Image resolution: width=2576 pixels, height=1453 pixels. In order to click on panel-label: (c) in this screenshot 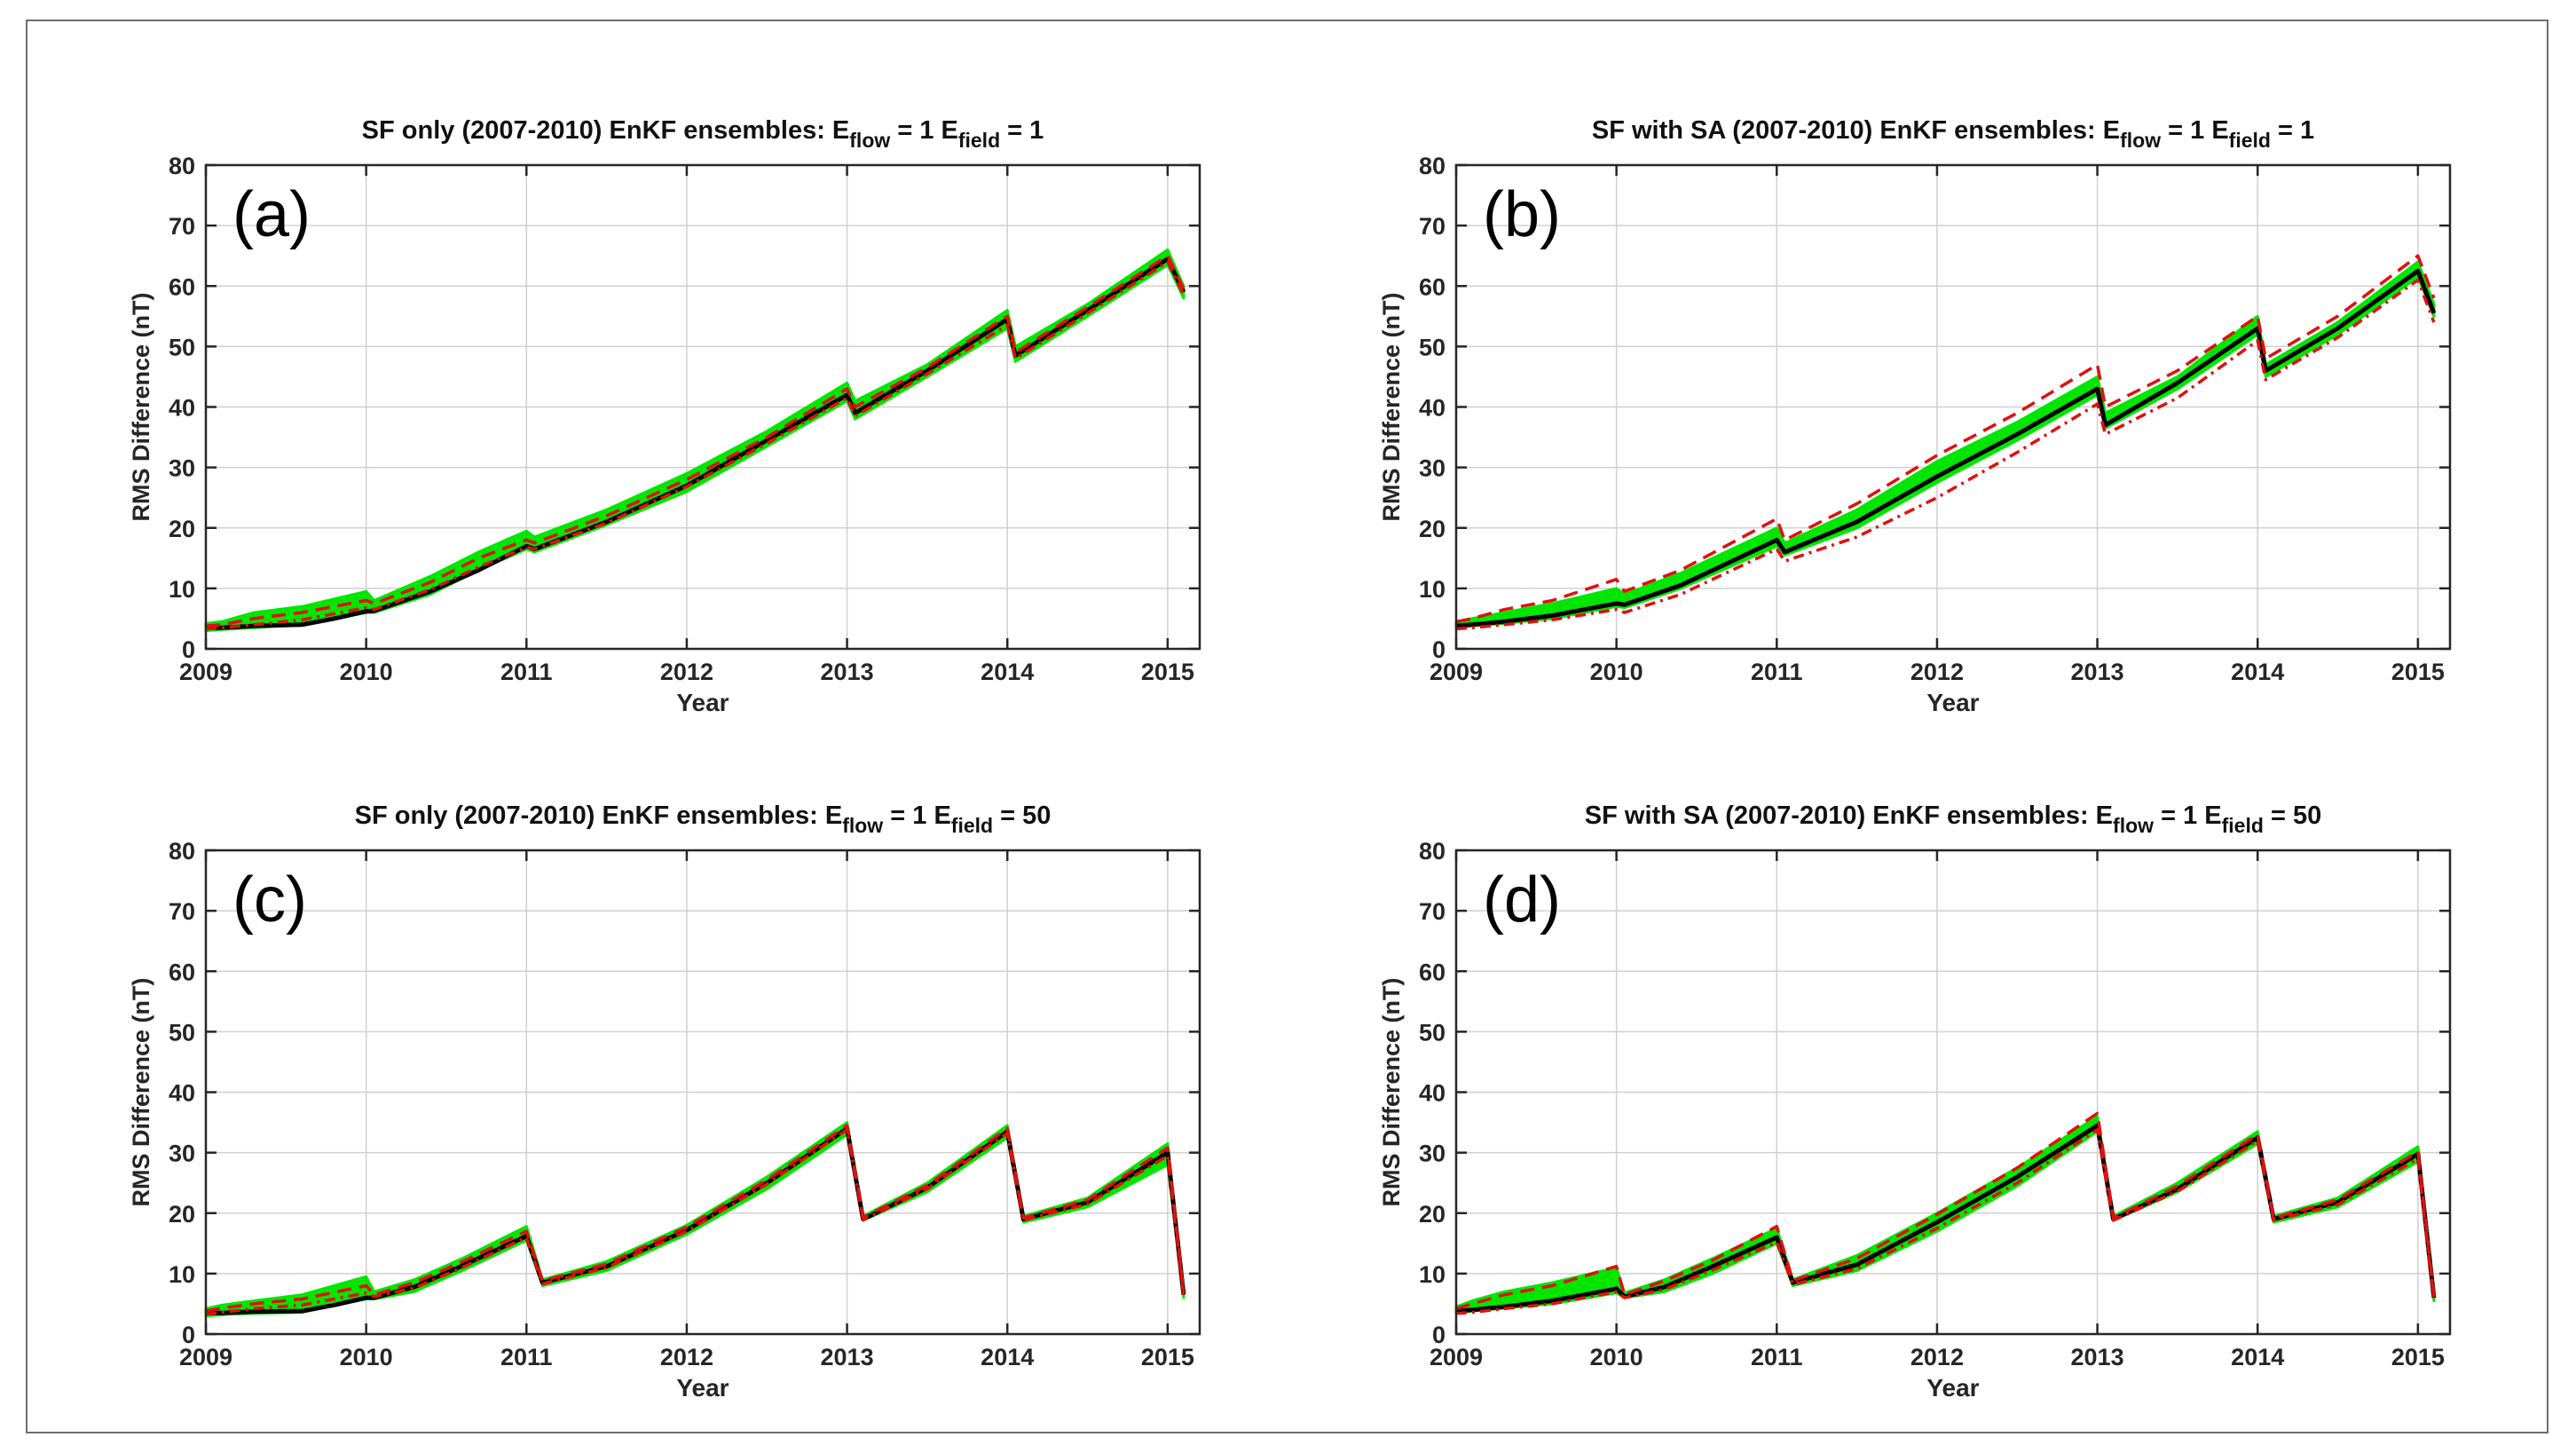, I will do `click(270, 900)`.